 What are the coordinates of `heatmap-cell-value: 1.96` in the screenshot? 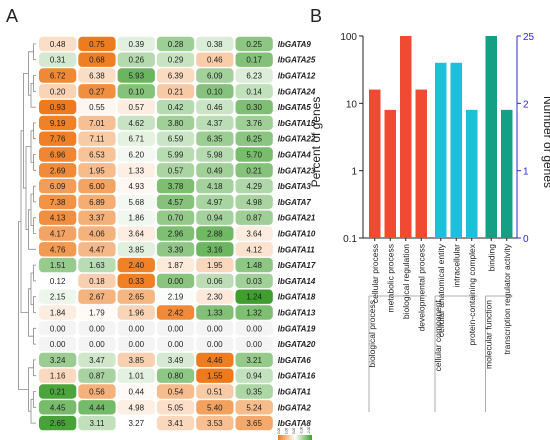 It's located at (136, 313).